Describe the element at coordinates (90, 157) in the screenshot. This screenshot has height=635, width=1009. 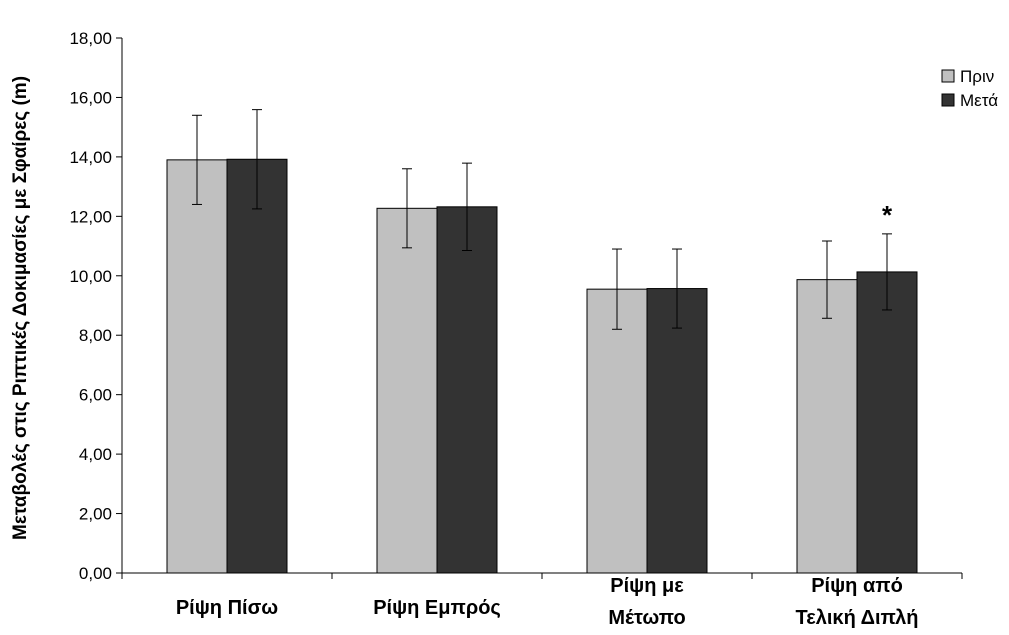
I see `y-tick-label: 14,00` at that location.